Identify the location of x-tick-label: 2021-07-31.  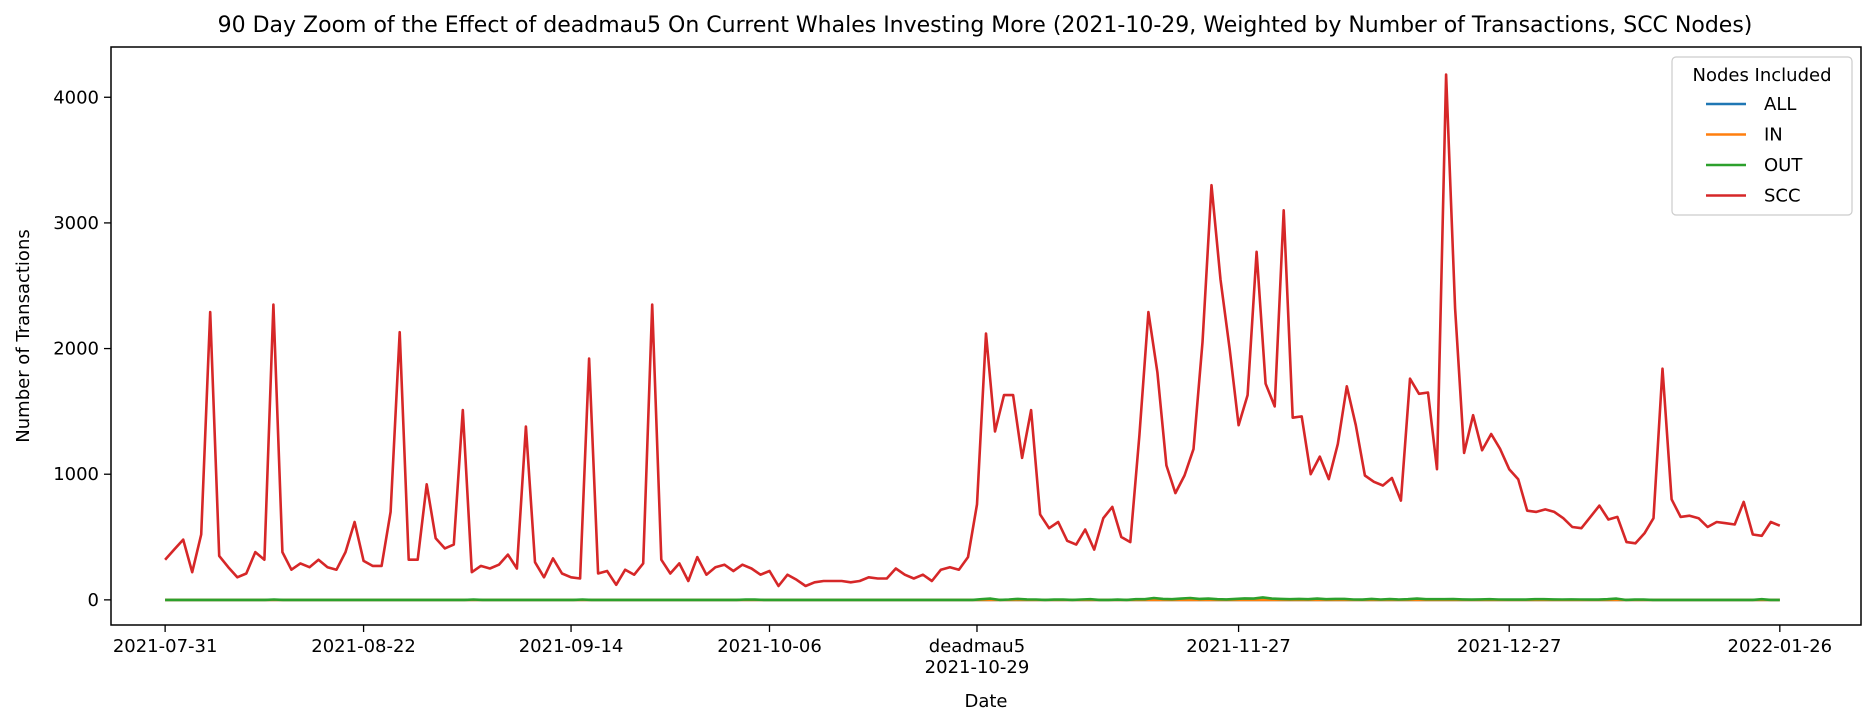
(165, 646).